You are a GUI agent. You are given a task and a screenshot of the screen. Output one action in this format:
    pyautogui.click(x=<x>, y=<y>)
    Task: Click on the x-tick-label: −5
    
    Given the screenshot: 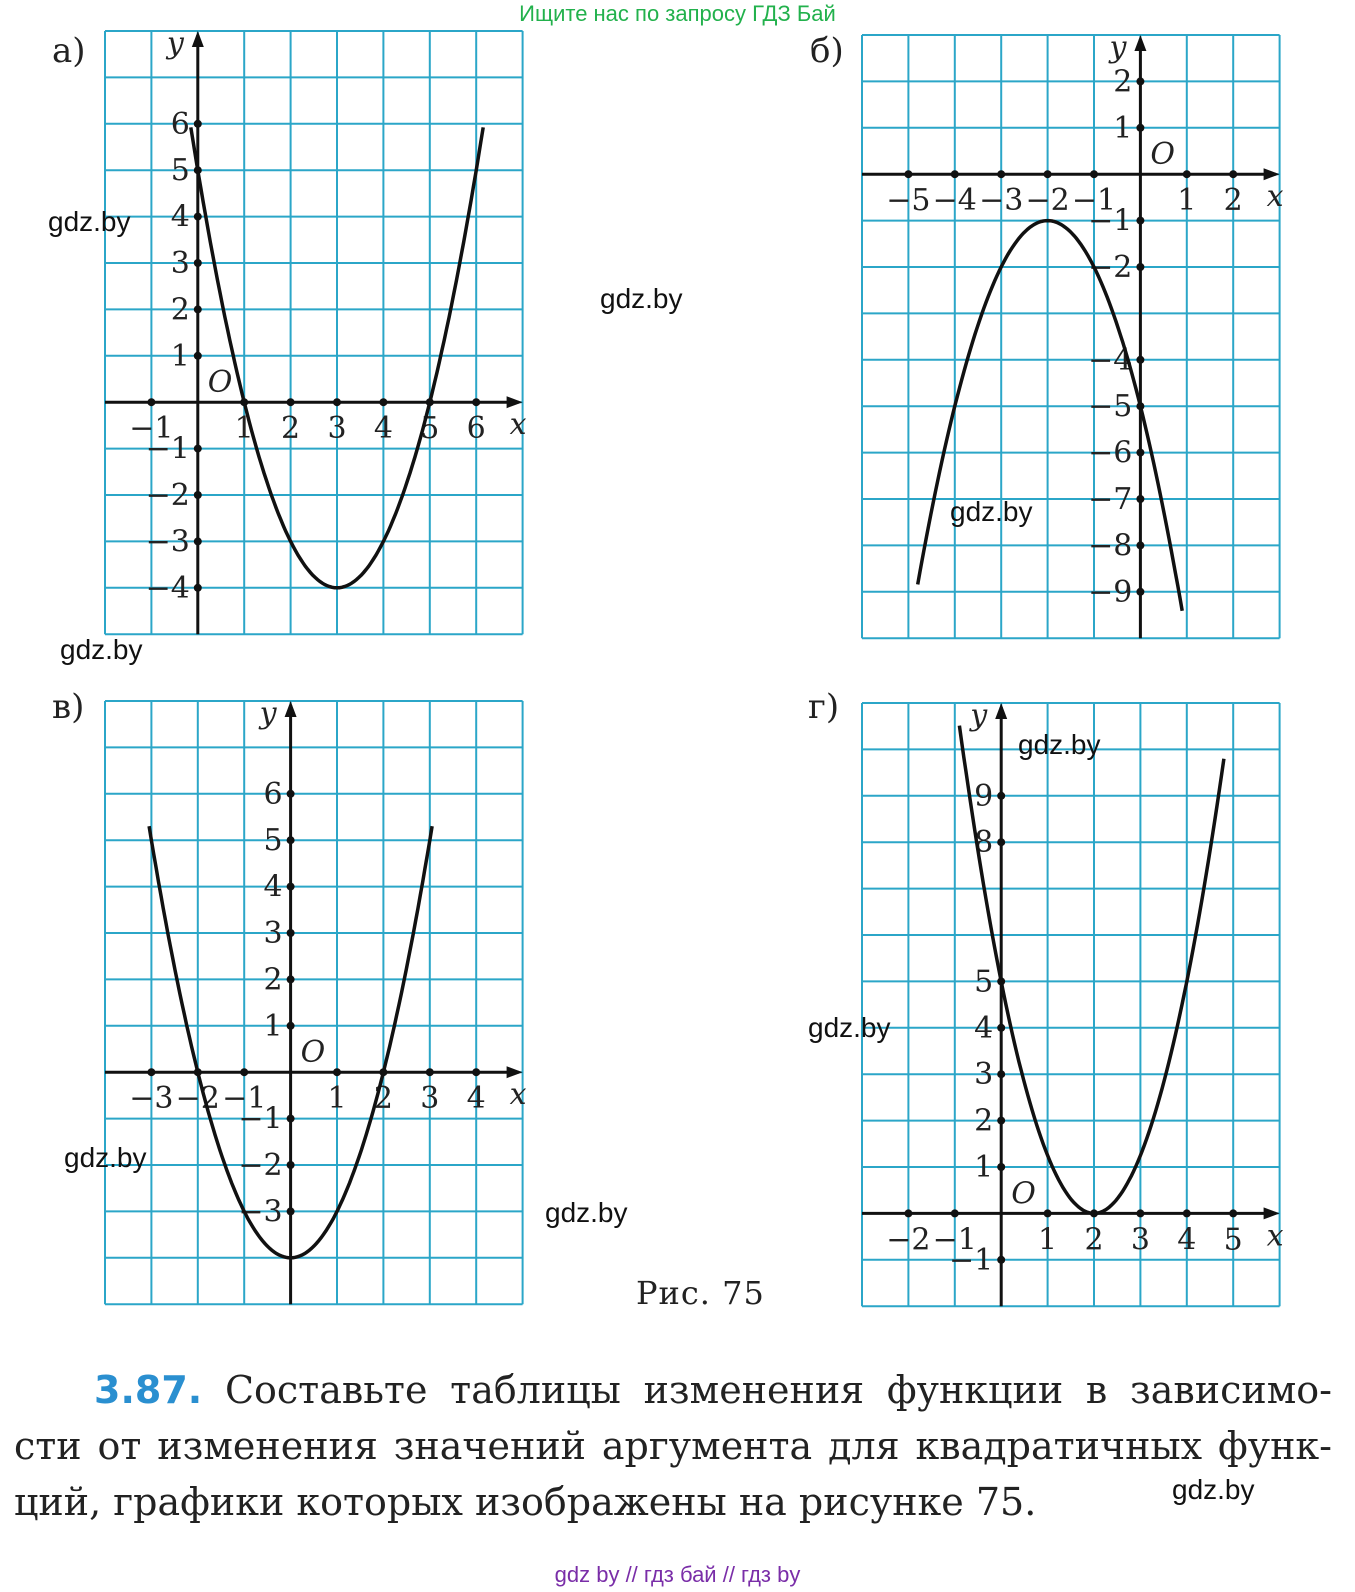 What is the action you would take?
    pyautogui.click(x=908, y=200)
    